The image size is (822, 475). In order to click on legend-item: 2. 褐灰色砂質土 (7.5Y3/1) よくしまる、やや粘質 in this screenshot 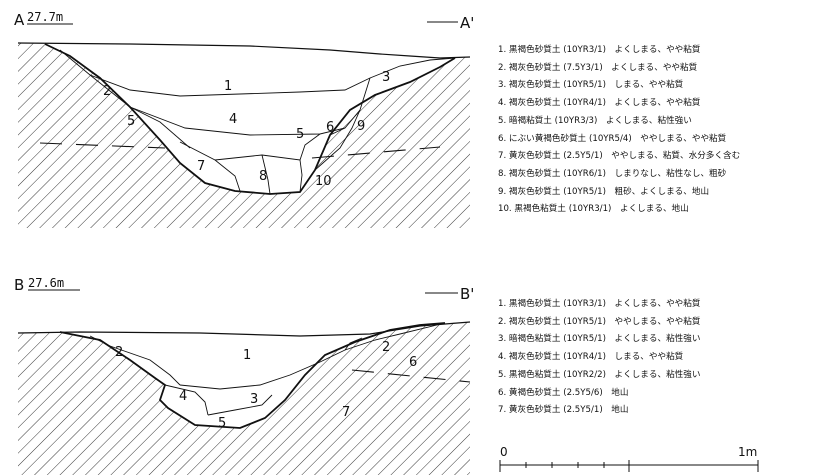, I will do `click(598, 67)`.